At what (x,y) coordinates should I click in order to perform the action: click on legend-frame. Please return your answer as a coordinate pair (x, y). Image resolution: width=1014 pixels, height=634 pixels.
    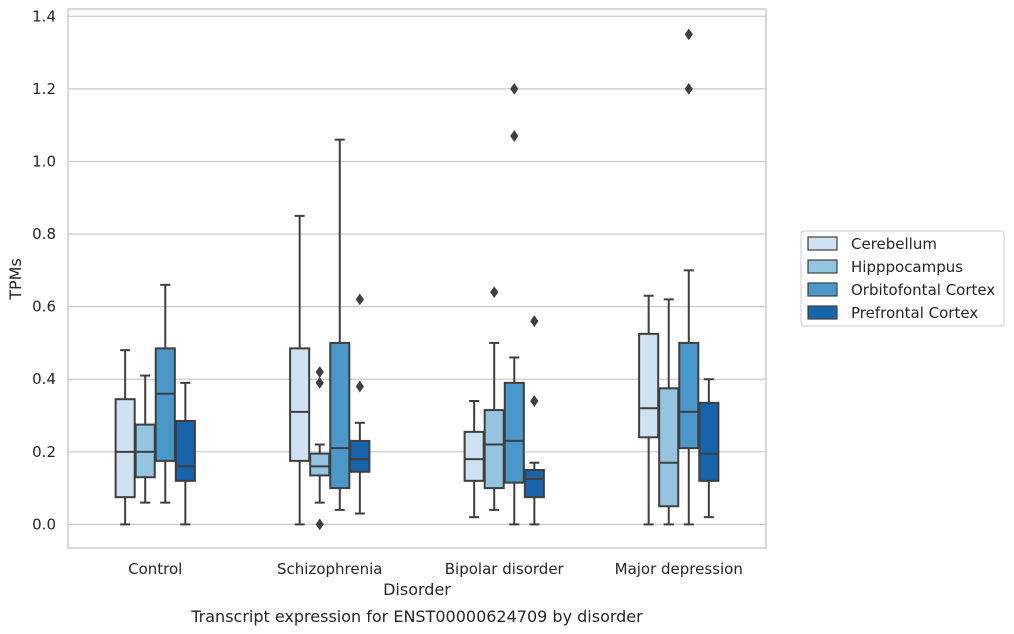
    Looking at the image, I should click on (902, 278).